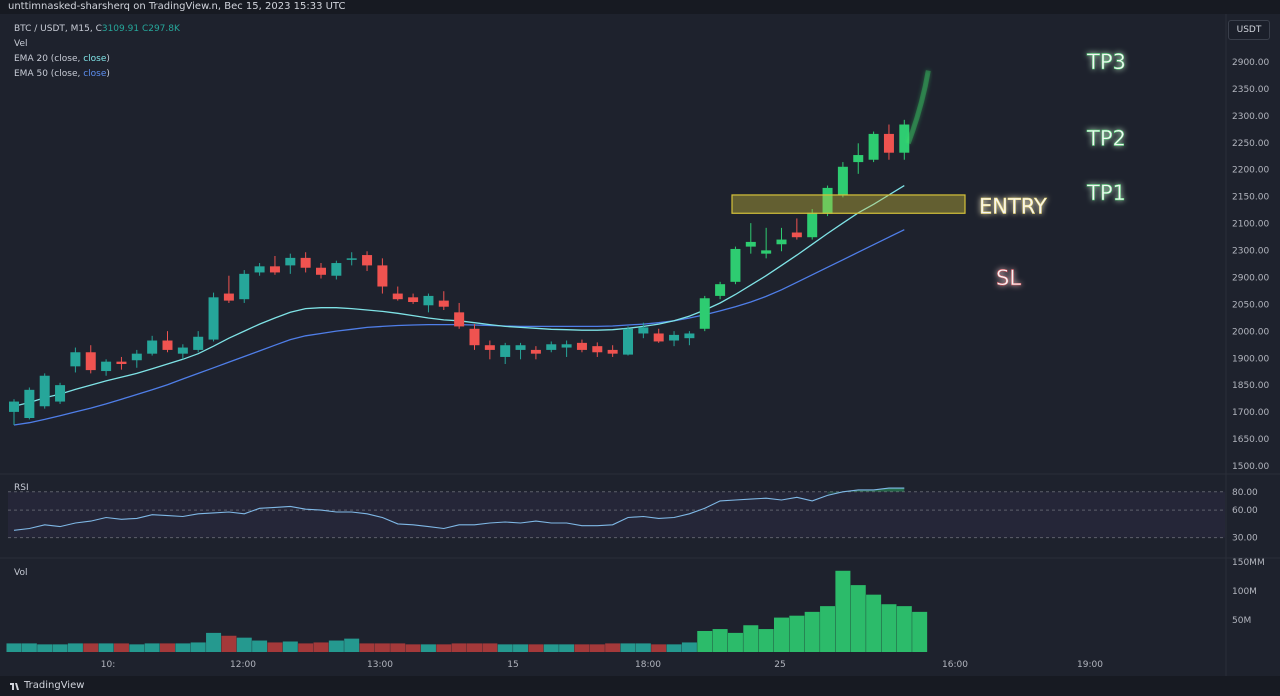 The image size is (1280, 696). What do you see at coordinates (616, 514) in the screenshot?
I see `rsi-band` at bounding box center [616, 514].